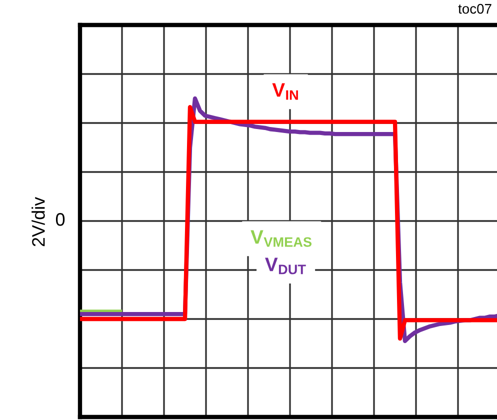 The image size is (497, 420). What do you see at coordinates (475, 9) in the screenshot?
I see `text: toc07` at bounding box center [475, 9].